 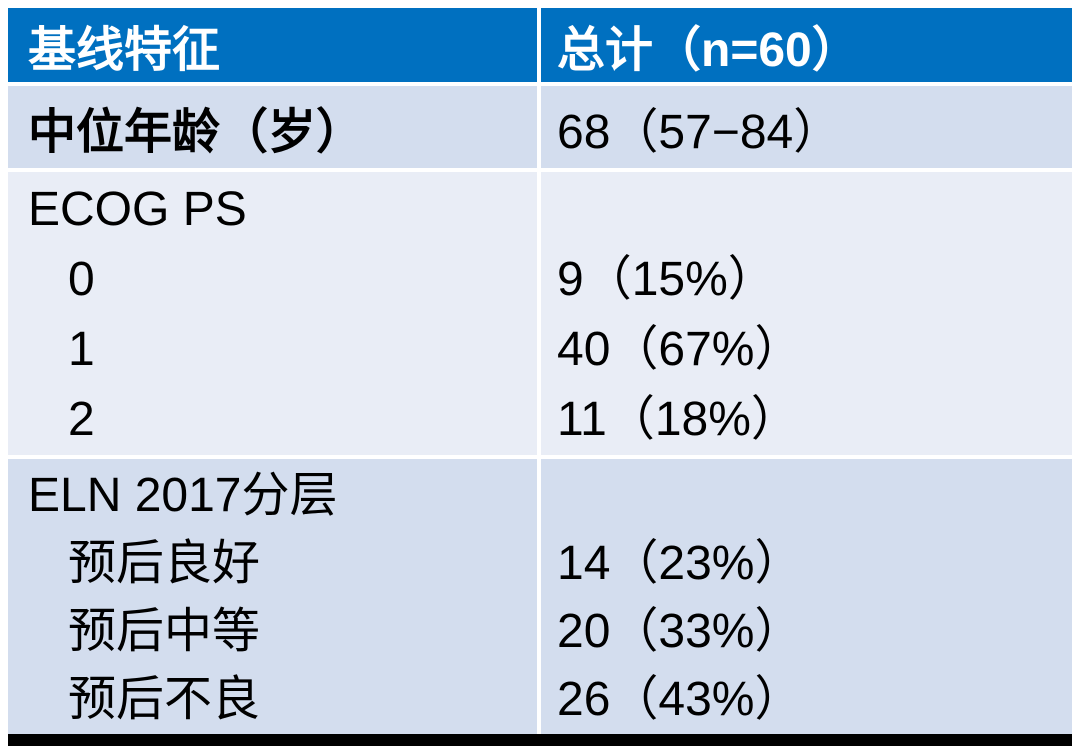 What do you see at coordinates (183, 495) in the screenshot?
I see `eln-group-label: ELN 2017分层` at bounding box center [183, 495].